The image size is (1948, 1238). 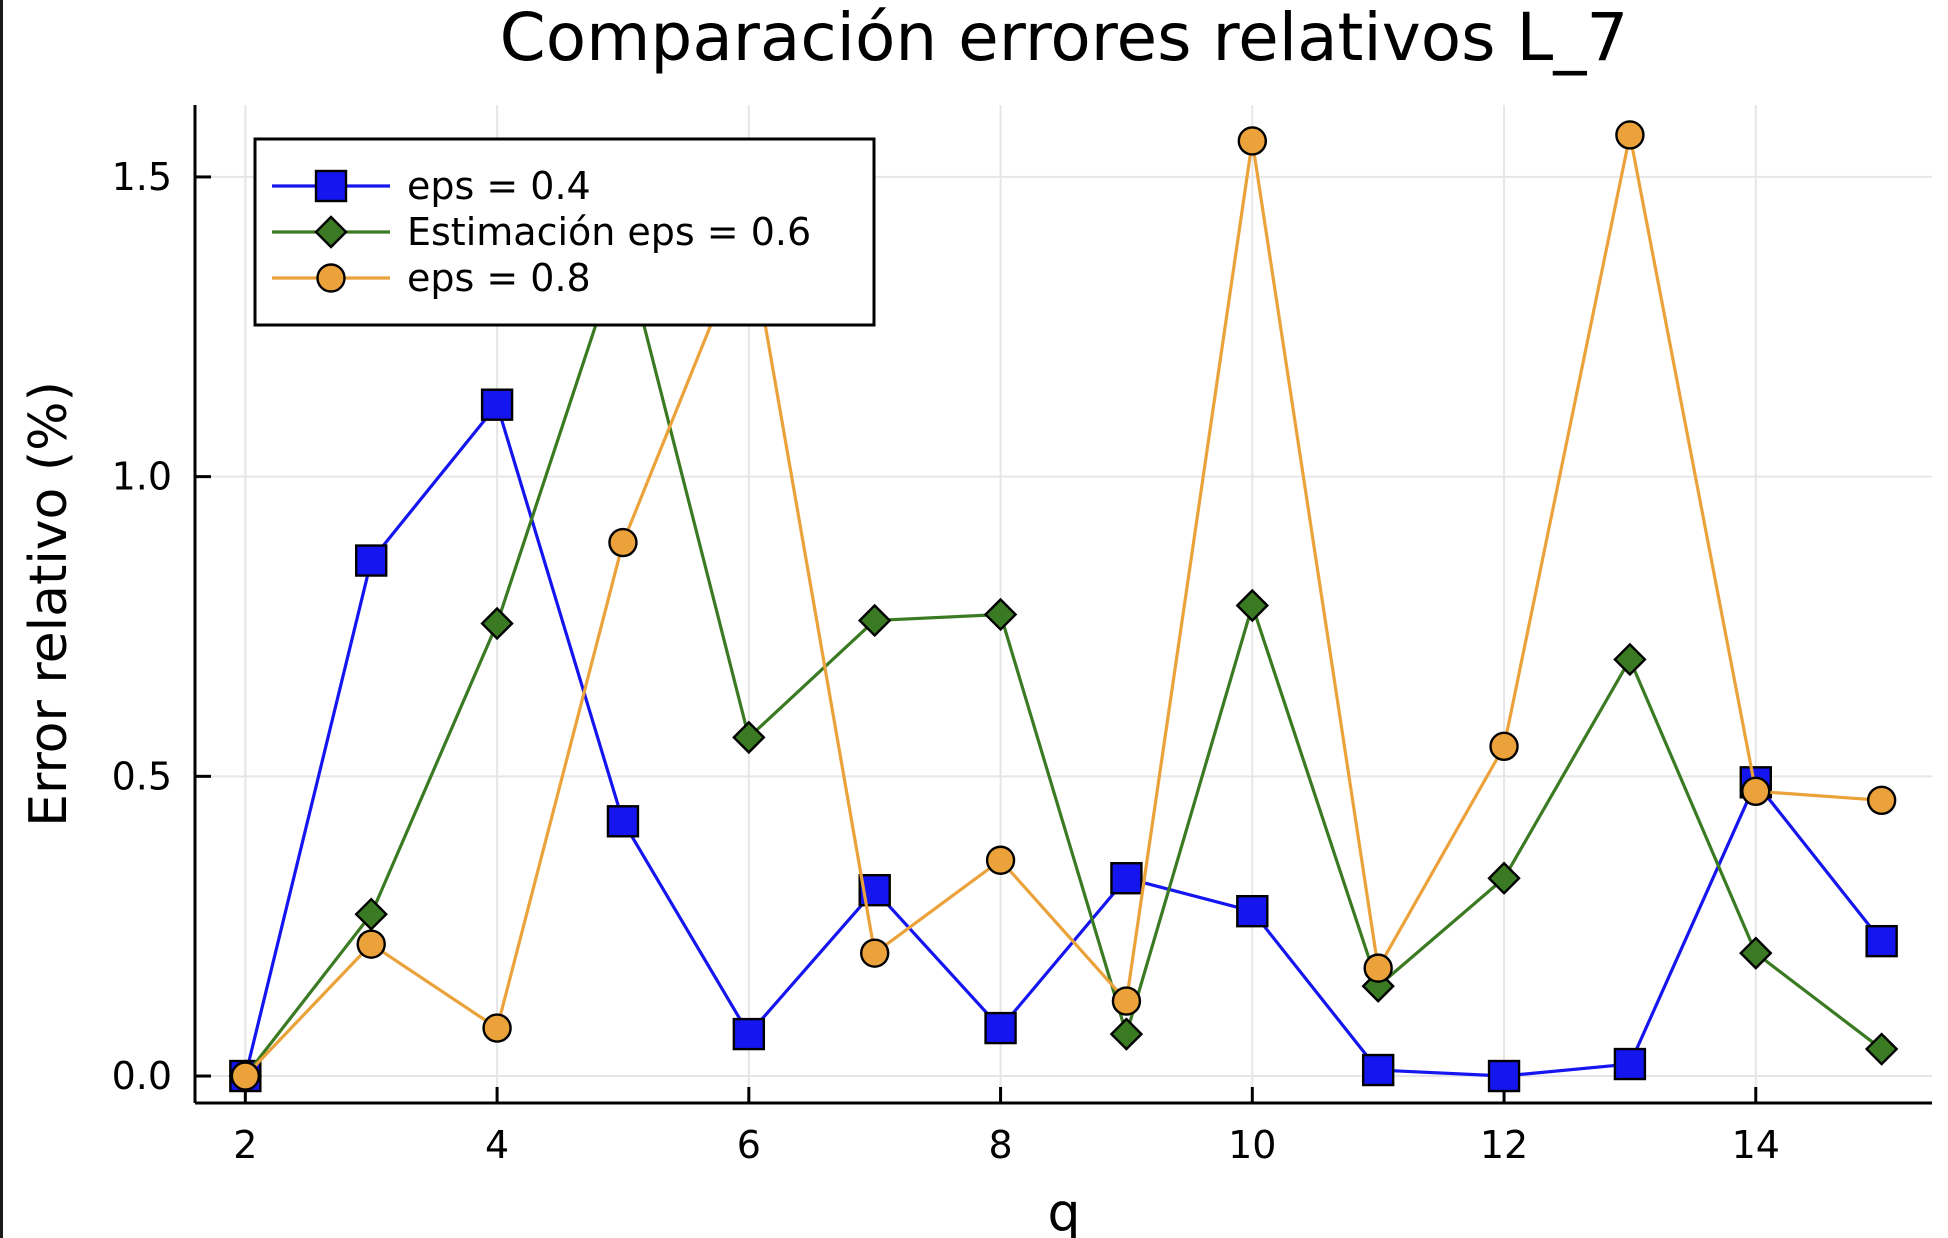 I want to click on legend-label: eps = 0.4, so click(x=499, y=186).